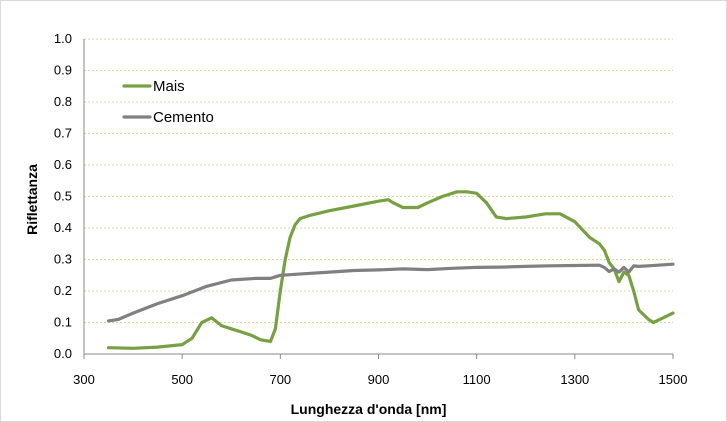 This screenshot has height=422, width=727. What do you see at coordinates (380, 370) in the screenshot?
I see `x-tick-labels: 300 500 700 900 1100 1300 1500` at bounding box center [380, 370].